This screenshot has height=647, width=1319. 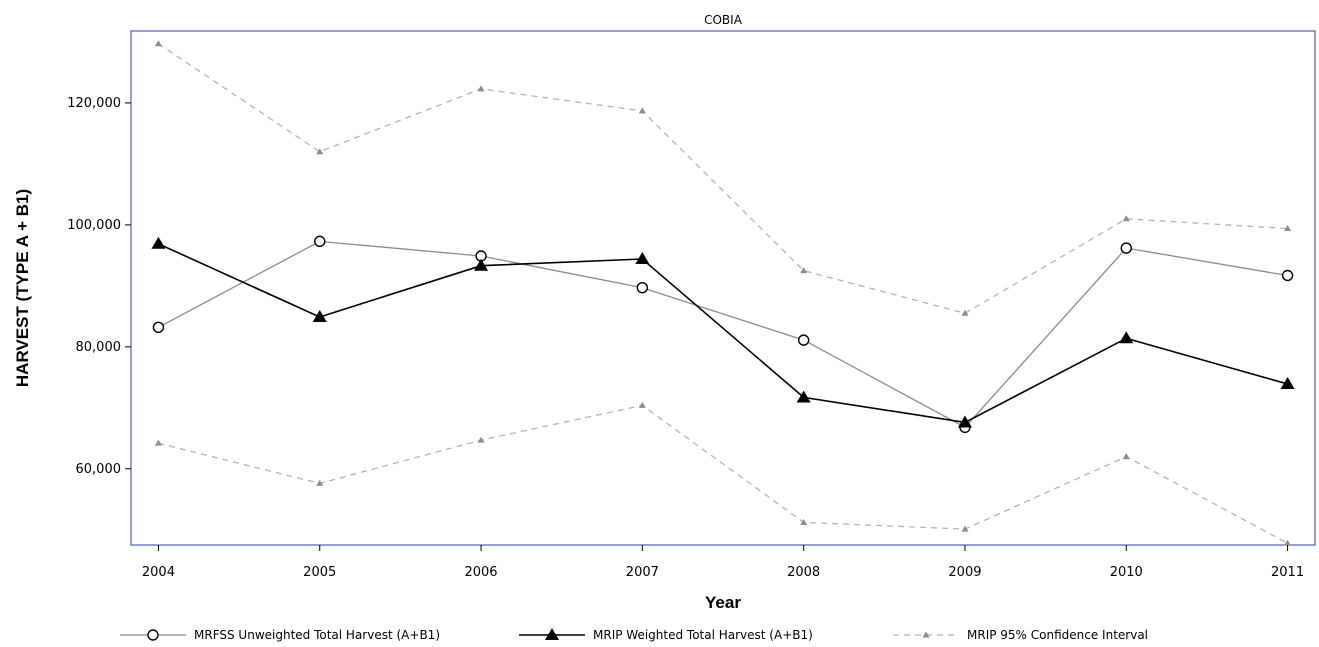 What do you see at coordinates (94, 225) in the screenshot?
I see `y-tick-label: 100,000` at bounding box center [94, 225].